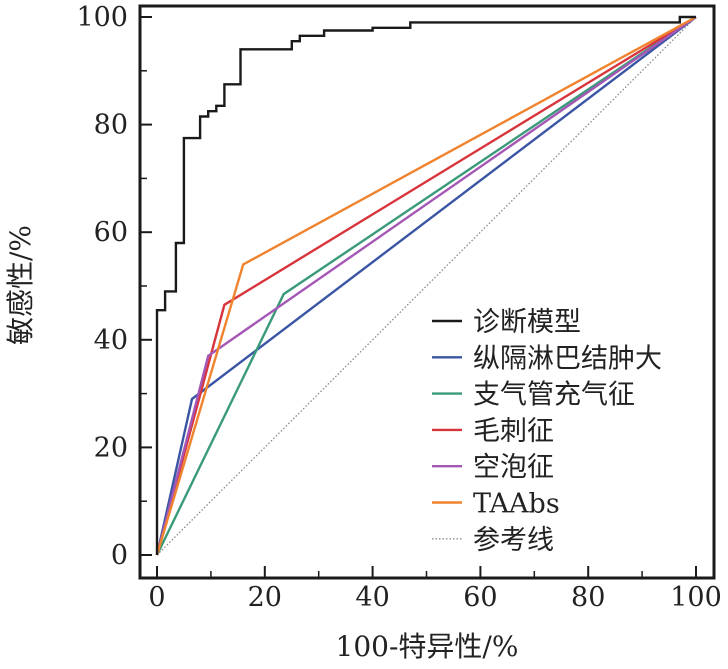 Image resolution: width=728 pixels, height=669 pixels. I want to click on y-axis-label: 敏感性/%, so click(20, 285).